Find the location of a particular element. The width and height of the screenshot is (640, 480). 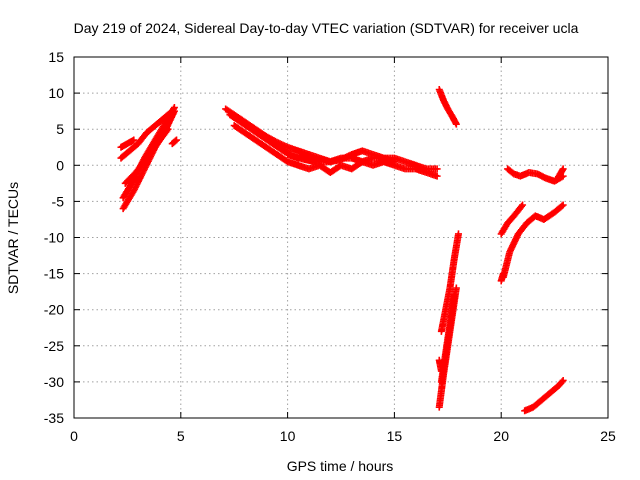

x-tick-label: 5 is located at coordinates (181, 436).